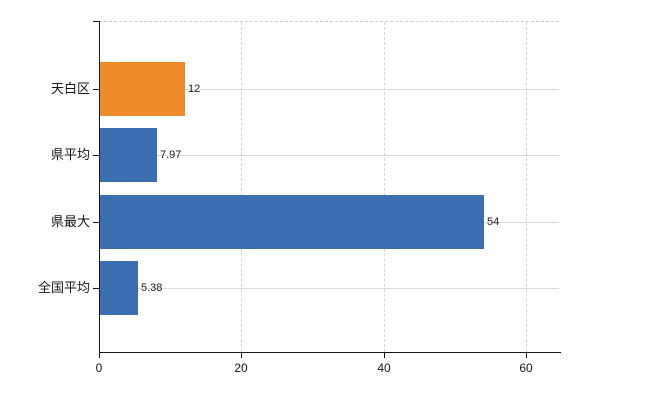  Describe the element at coordinates (326, 21) in the screenshot. I see `plot-top-border` at that location.